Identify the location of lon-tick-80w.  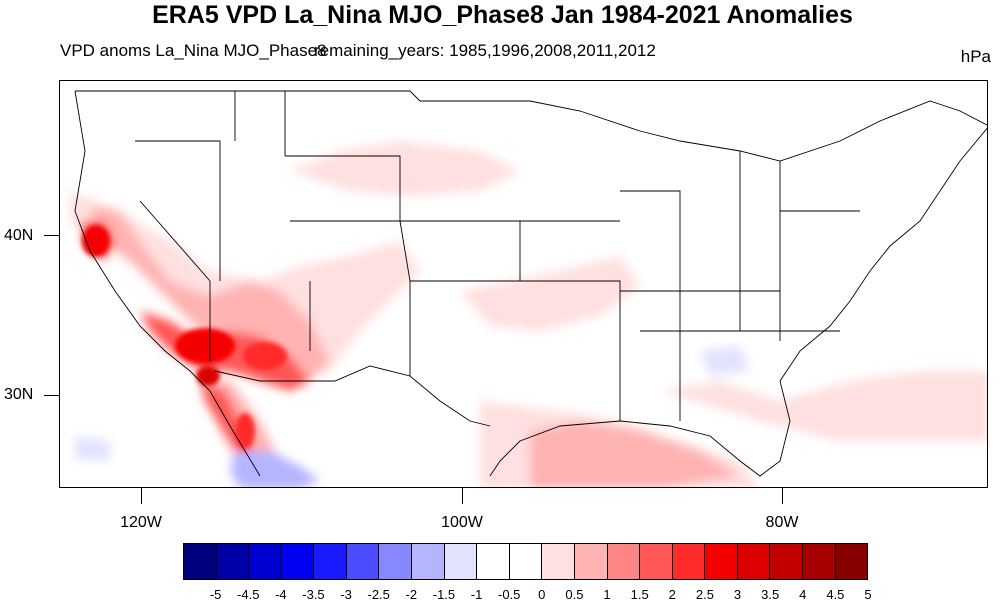
(782, 496).